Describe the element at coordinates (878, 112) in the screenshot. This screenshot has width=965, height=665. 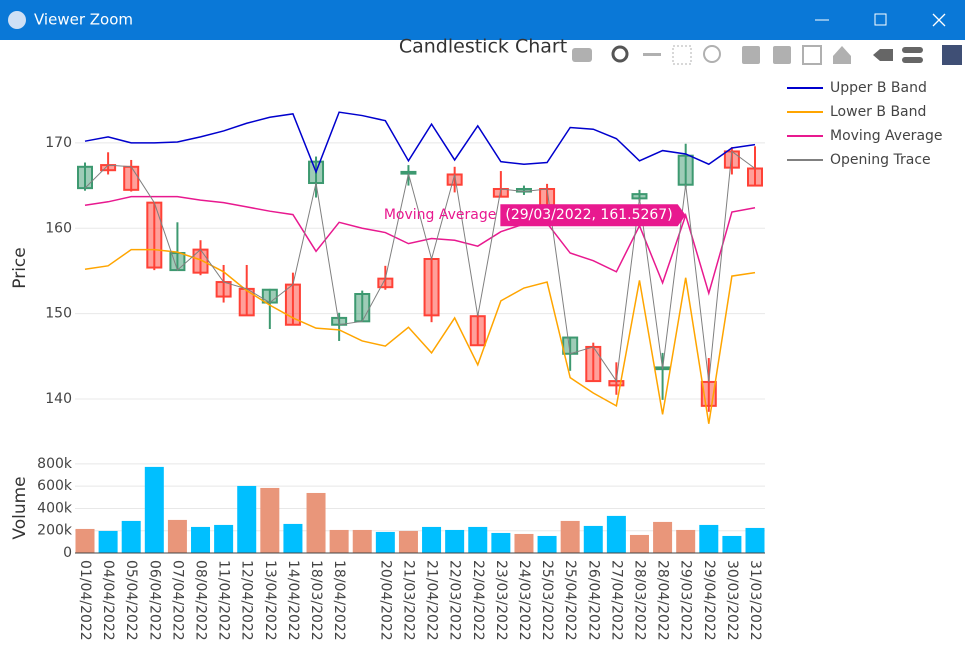
I see `legend-label: Lower B Band` at that location.